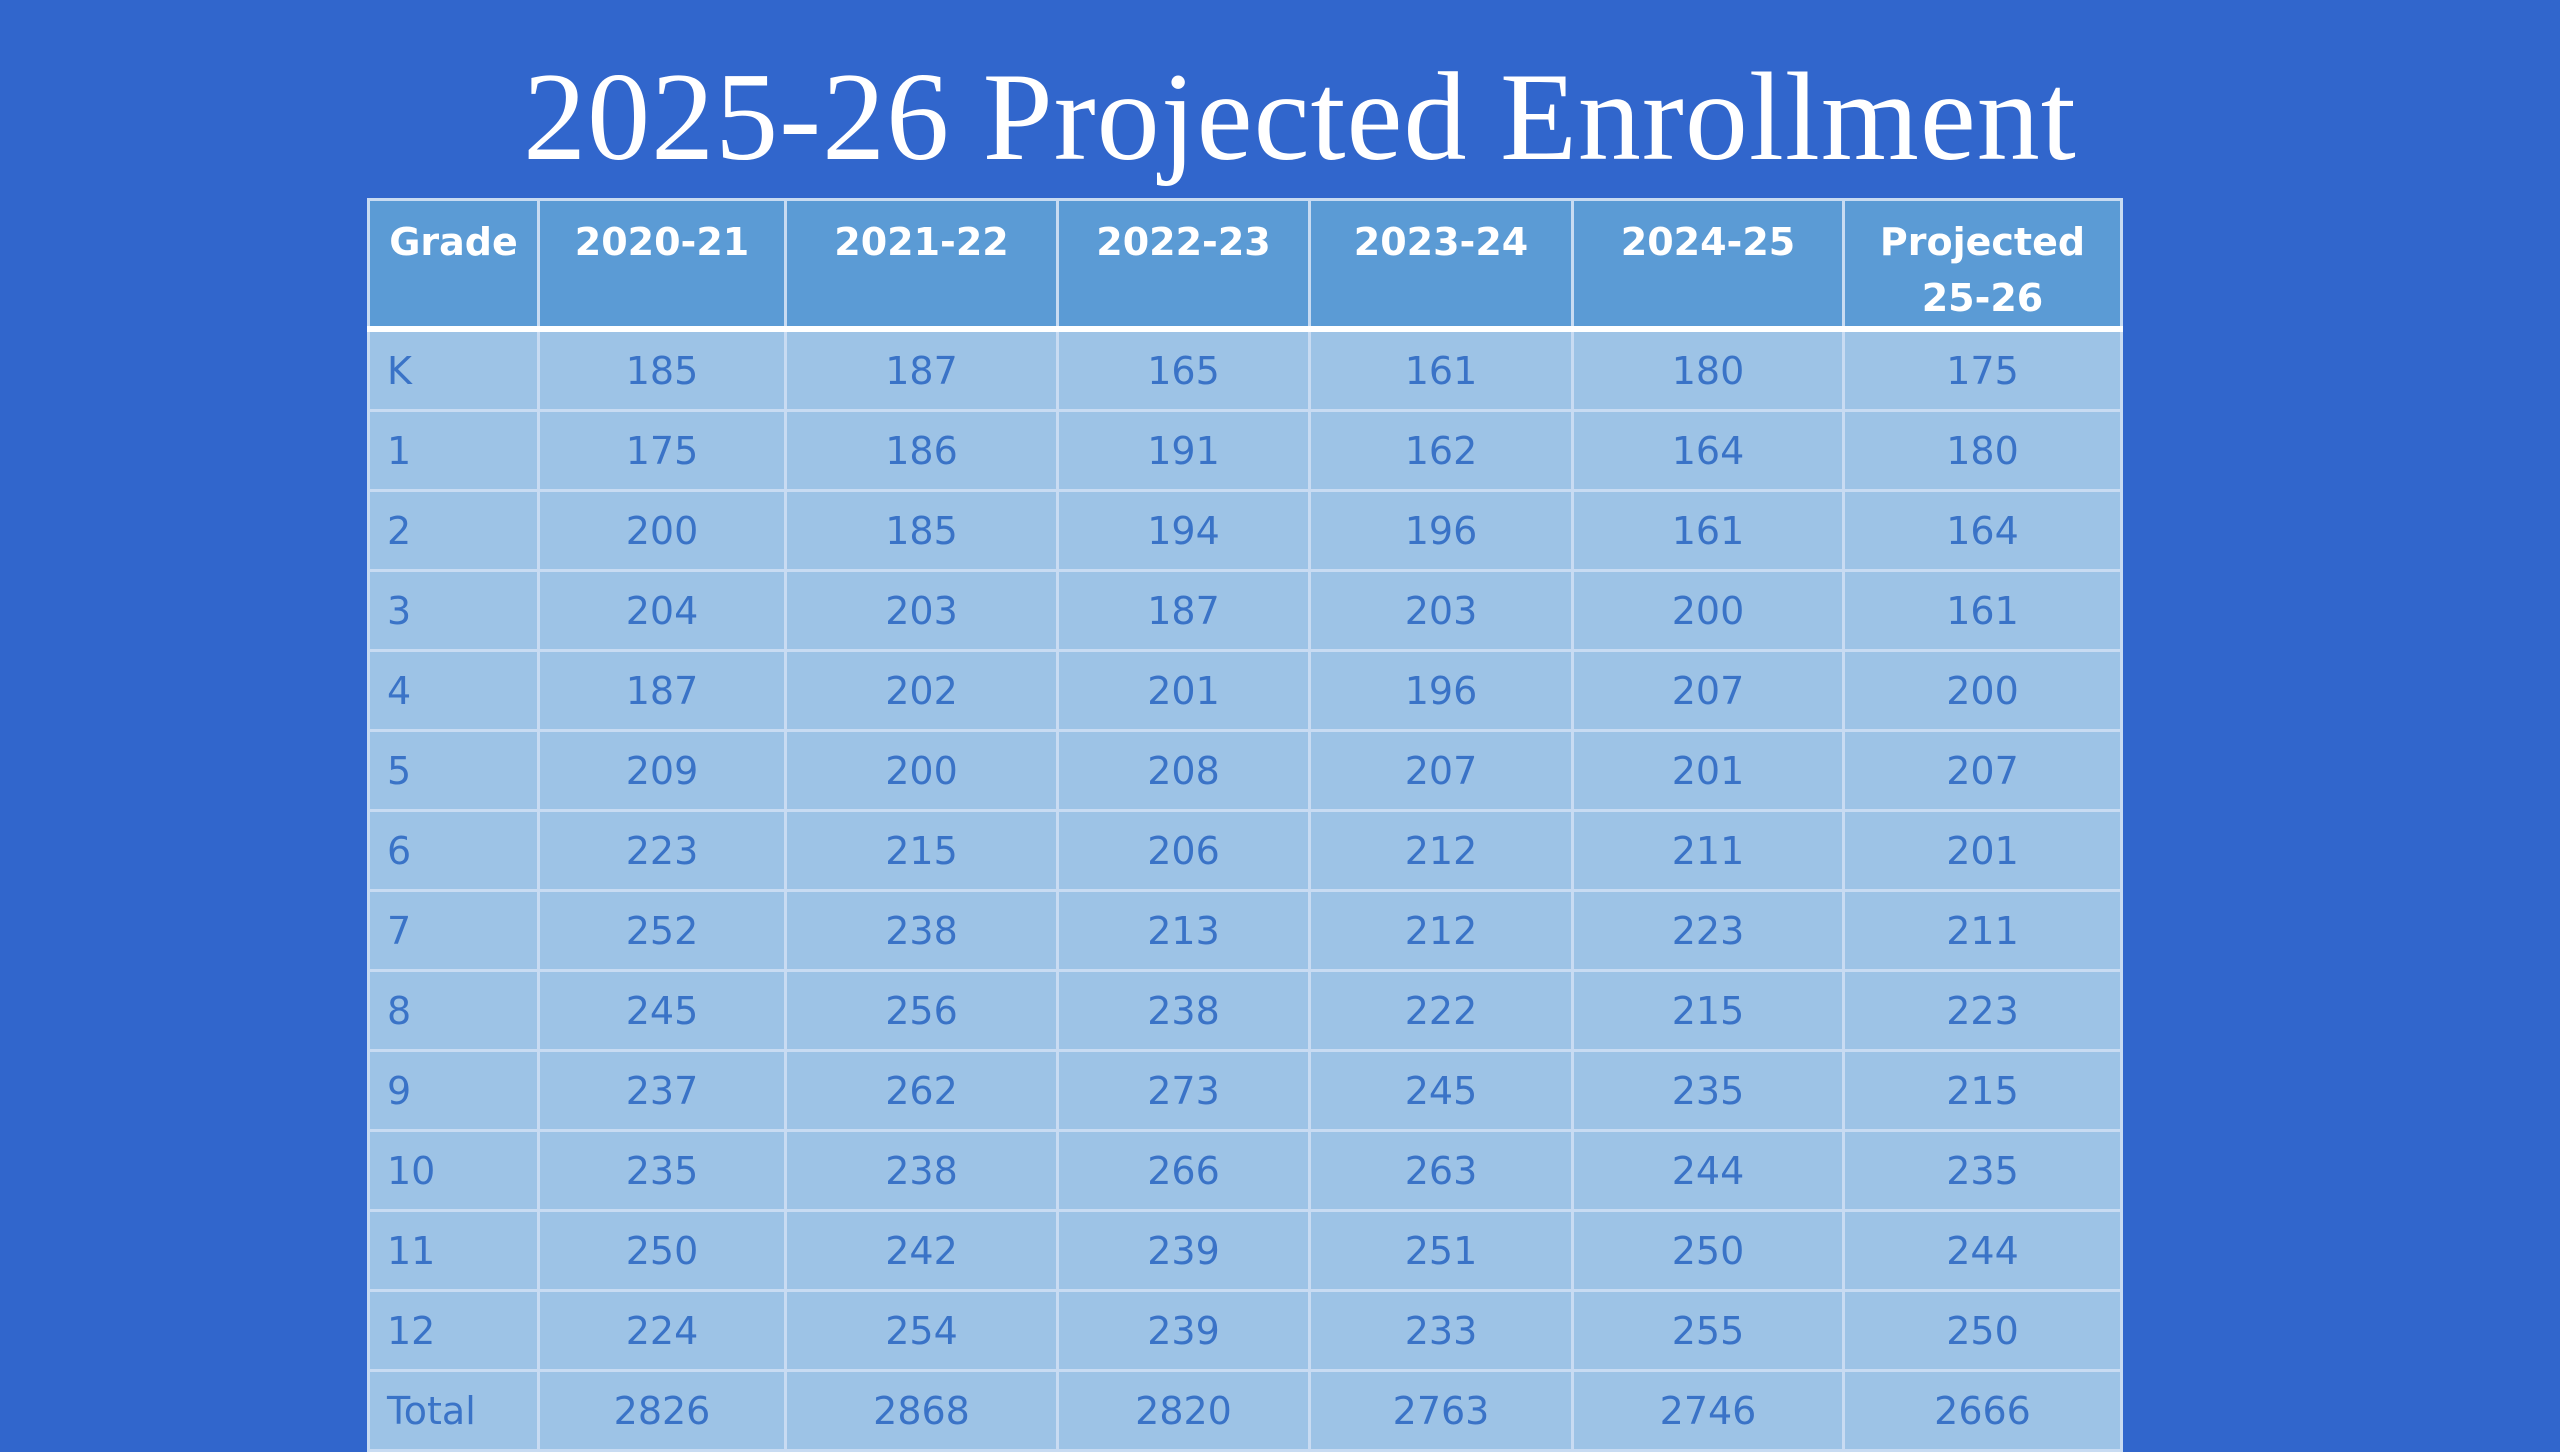  I want to click on slide-title: 2025-26 Projected Enrollment, so click(1300, 117).